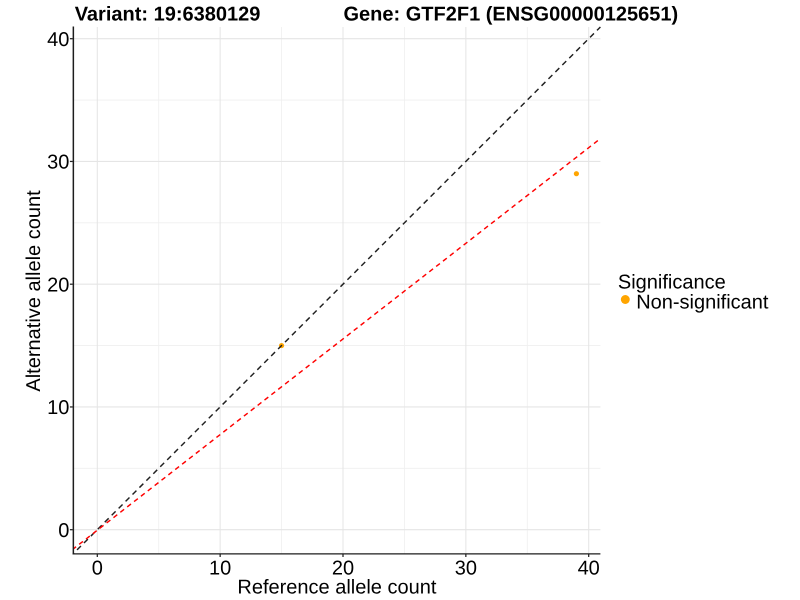 This screenshot has height=600, width=800. I want to click on svg-text: Gene: GTF2F1 (ENSG00000125651), so click(511, 15).